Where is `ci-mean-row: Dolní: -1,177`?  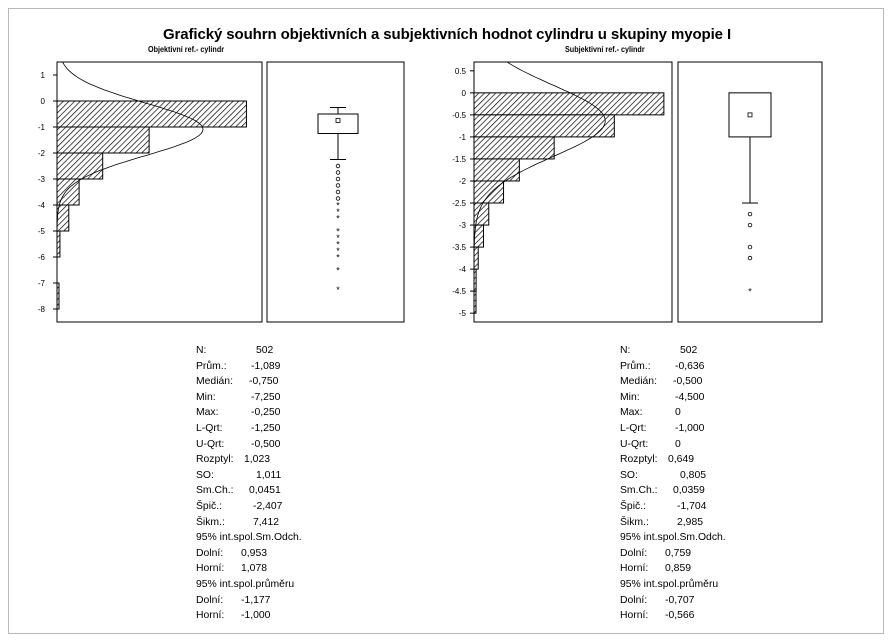 ci-mean-row: Dolní: -1,177 is located at coordinates (281, 601).